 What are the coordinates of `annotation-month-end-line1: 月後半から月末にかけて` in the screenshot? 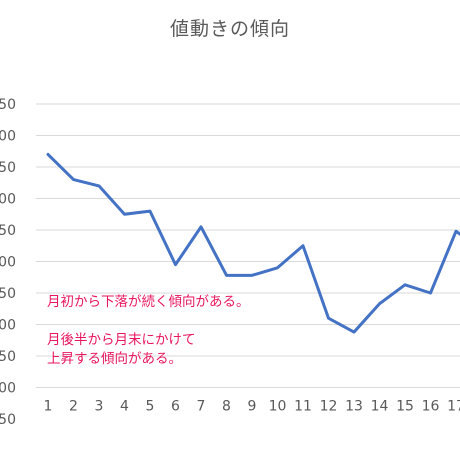 It's located at (121, 340).